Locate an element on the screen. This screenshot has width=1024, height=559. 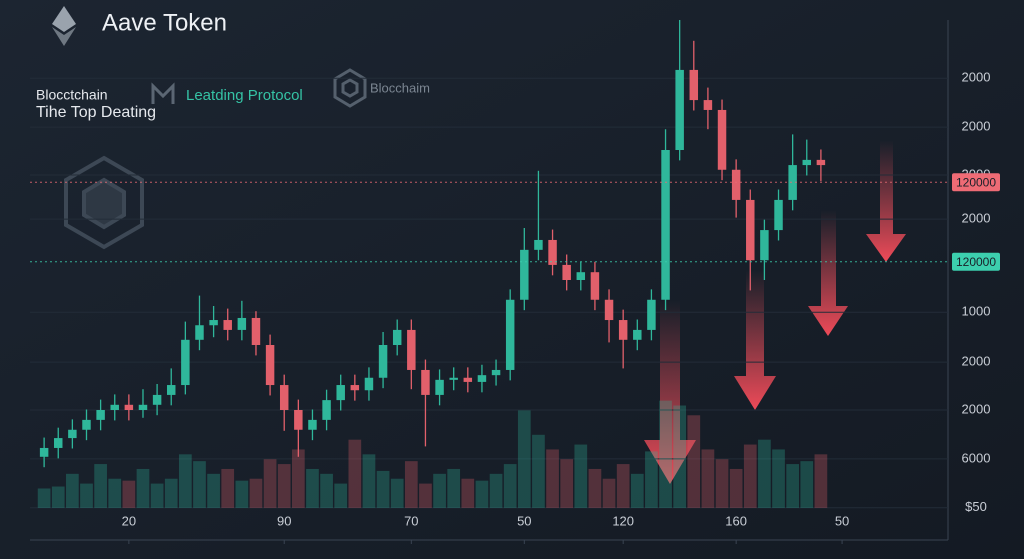
y-tick-label: 6000 is located at coordinates (976, 457).